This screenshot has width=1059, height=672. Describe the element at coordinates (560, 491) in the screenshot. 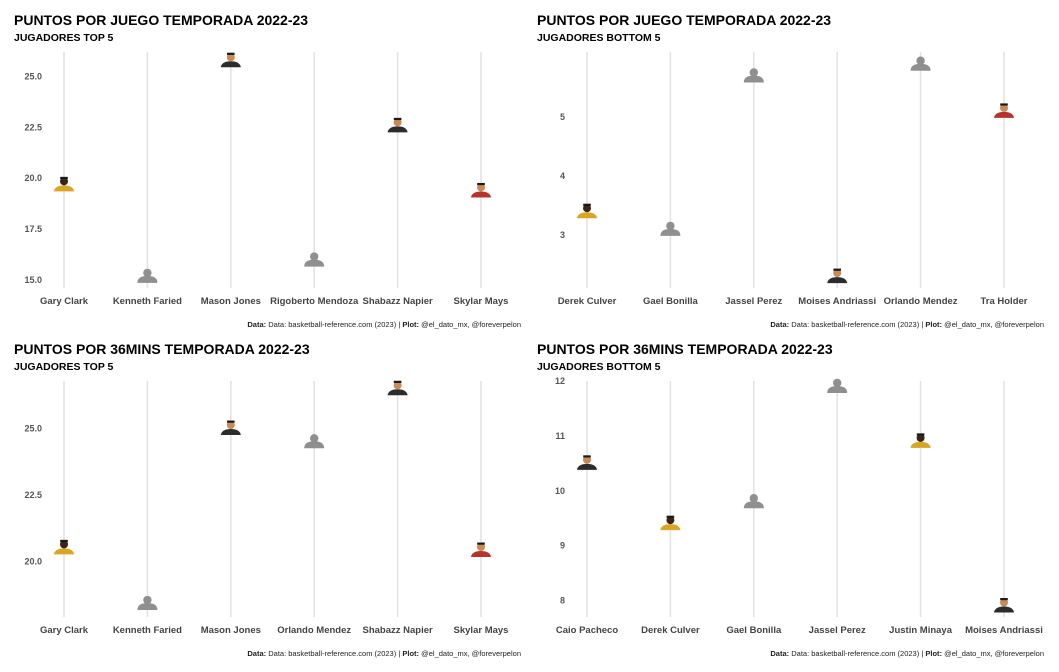

I see `y-tick-label: 10` at that location.